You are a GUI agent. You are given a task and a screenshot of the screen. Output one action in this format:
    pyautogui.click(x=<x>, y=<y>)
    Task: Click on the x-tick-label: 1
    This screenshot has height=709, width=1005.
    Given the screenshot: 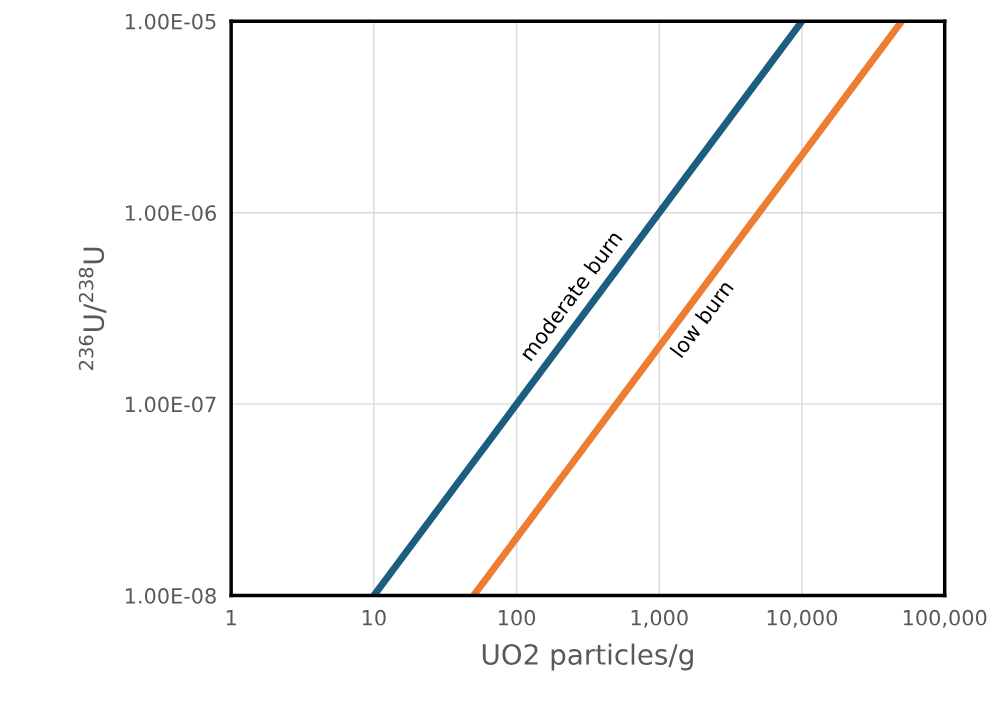 What is the action you would take?
    pyautogui.click(x=231, y=618)
    